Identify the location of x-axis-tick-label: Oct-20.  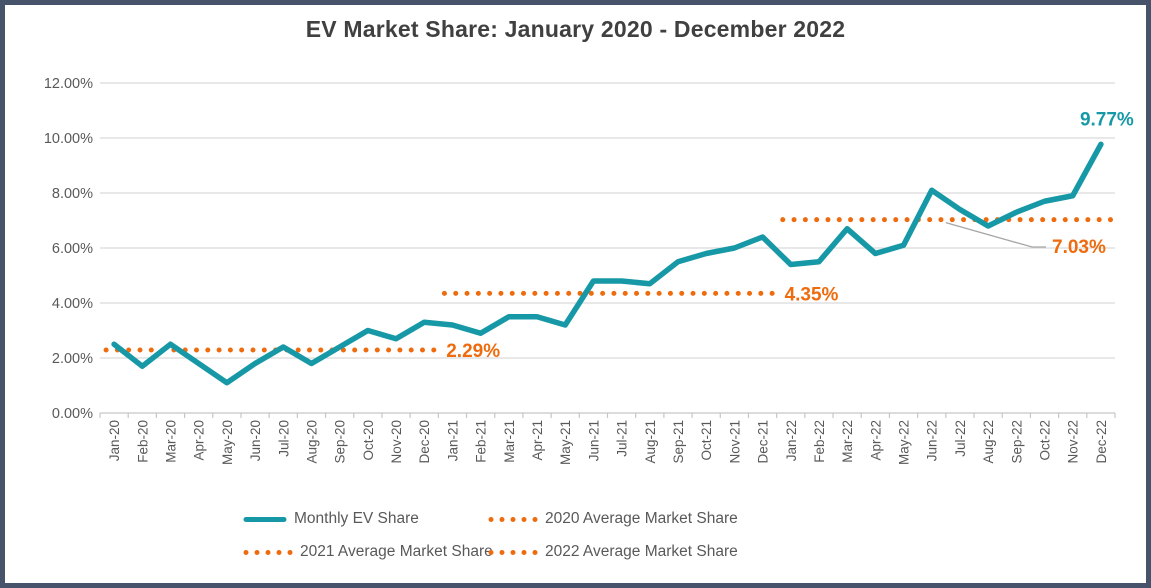
(368, 440).